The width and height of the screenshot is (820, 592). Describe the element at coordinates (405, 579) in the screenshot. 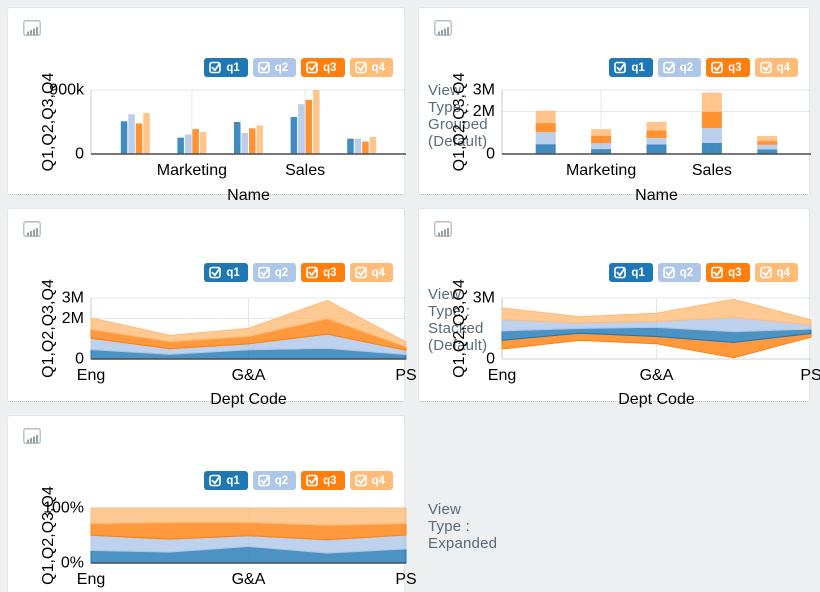

I see `x-tick-label: PS` at that location.